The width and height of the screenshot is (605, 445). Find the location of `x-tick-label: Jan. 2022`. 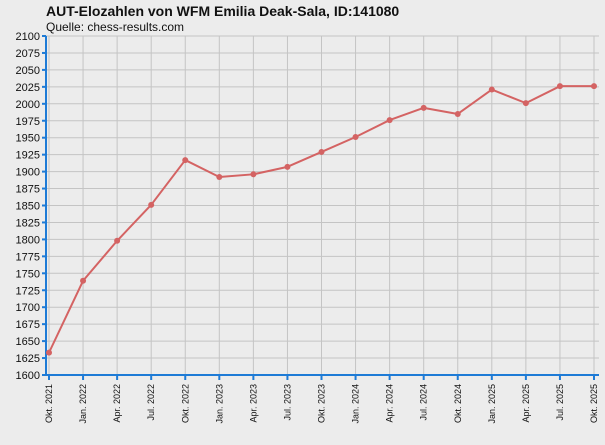

x-tick-label: Jan. 2022 is located at coordinates (83, 404).